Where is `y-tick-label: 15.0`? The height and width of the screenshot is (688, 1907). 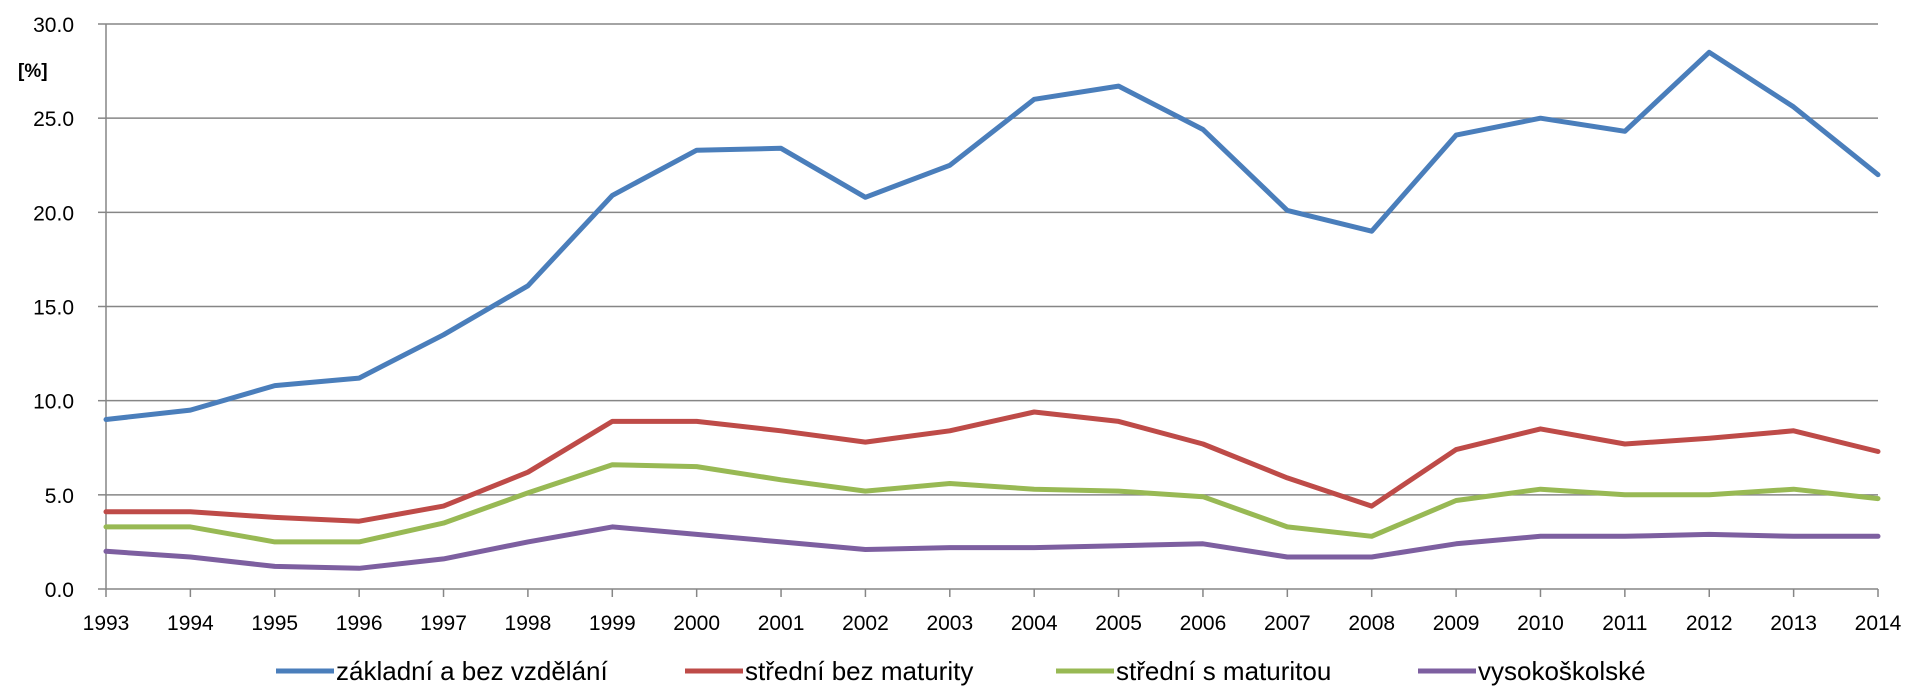 y-tick-label: 15.0 is located at coordinates (53, 308).